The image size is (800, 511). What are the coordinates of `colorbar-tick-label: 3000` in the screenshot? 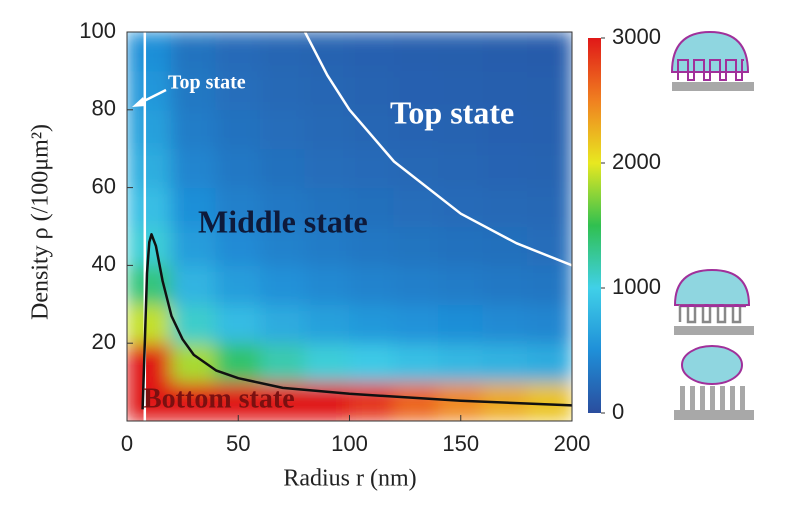 It's located at (636, 36).